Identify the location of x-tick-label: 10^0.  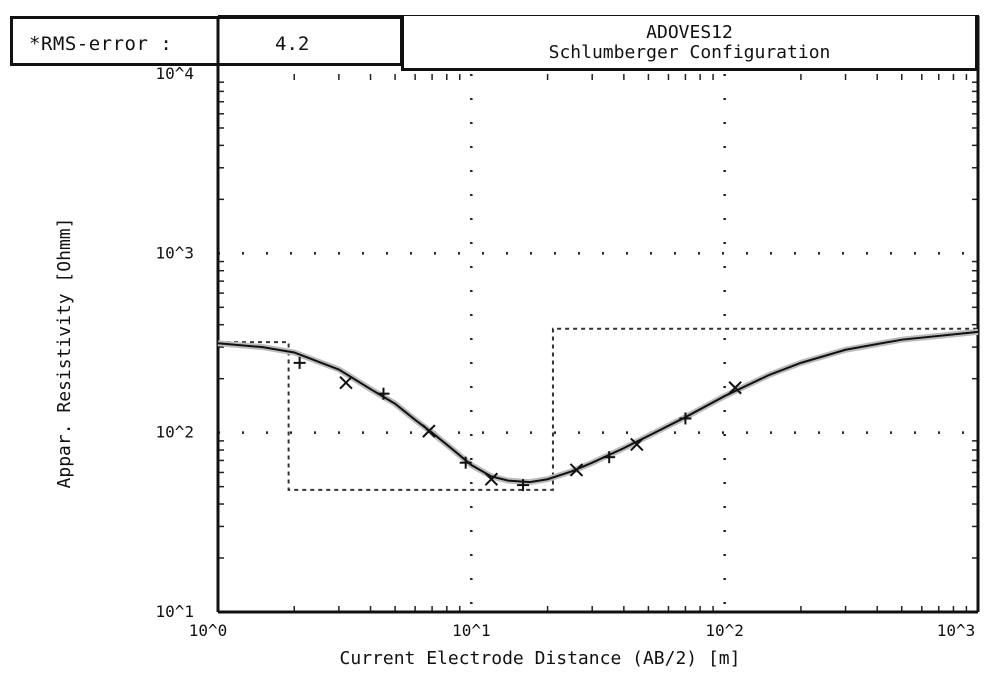
(208, 630).